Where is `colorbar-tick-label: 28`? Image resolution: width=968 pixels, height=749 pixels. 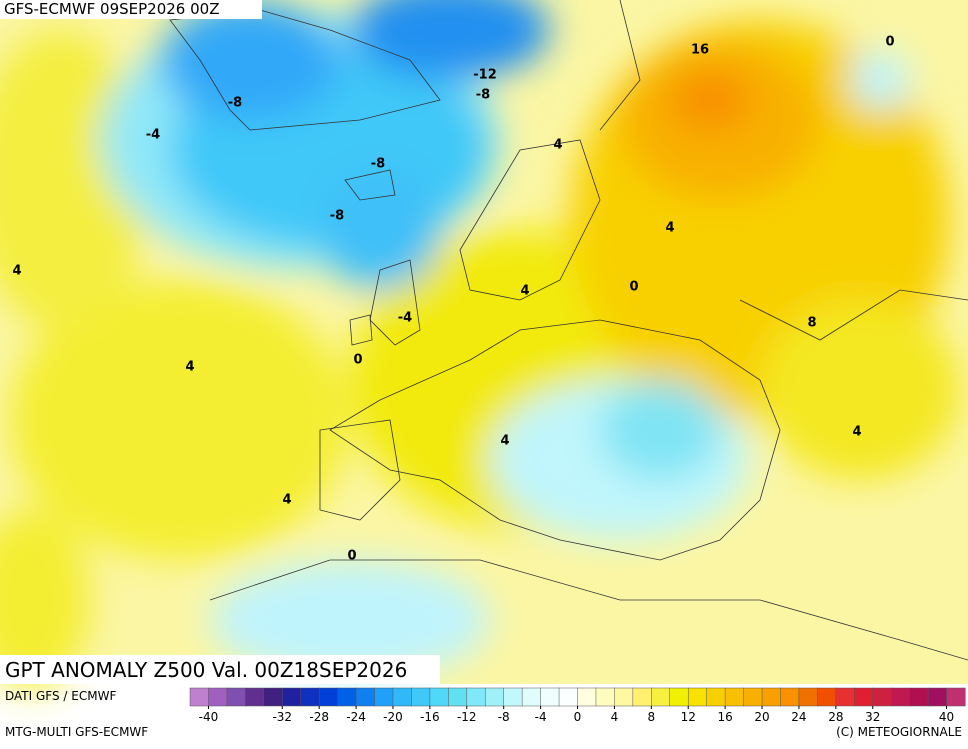
colorbar-tick-label: 28 is located at coordinates (835, 717).